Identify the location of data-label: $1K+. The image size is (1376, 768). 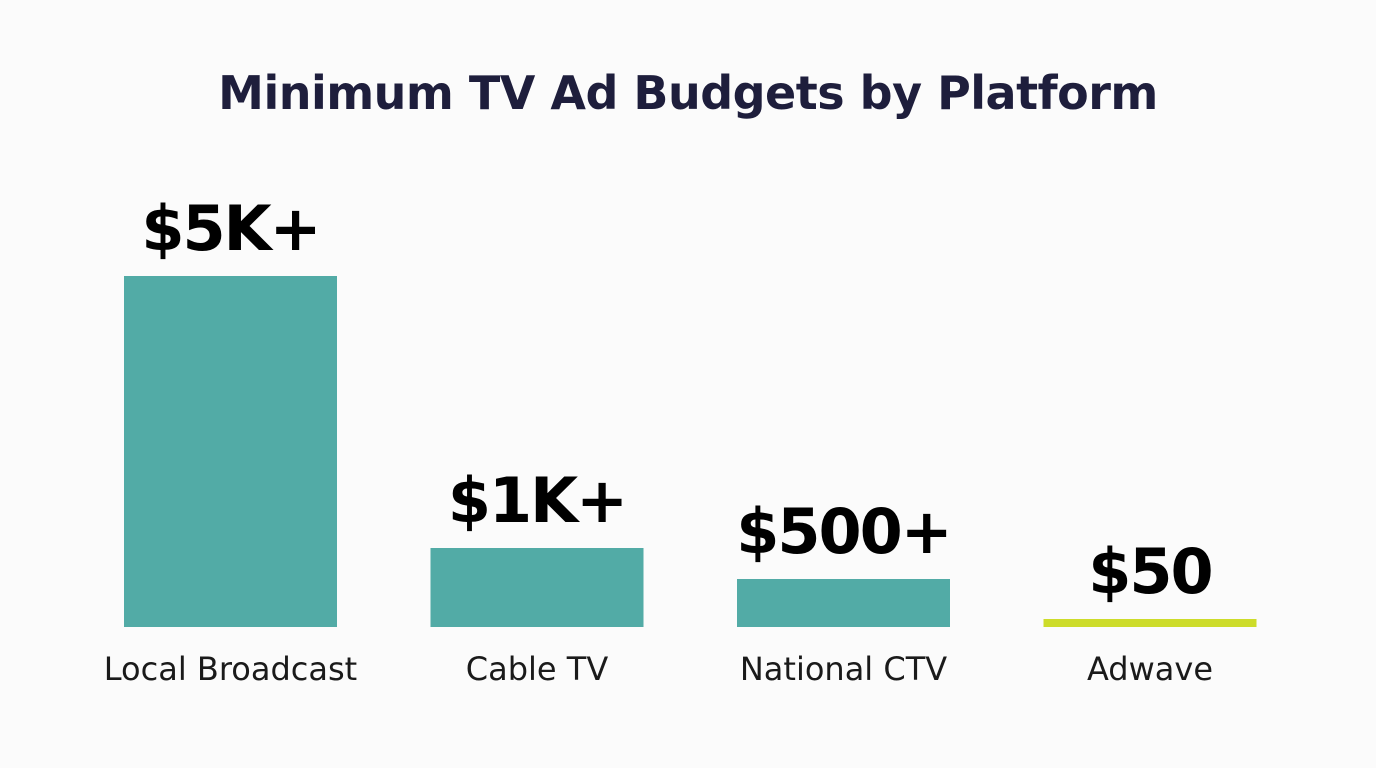
(537, 500).